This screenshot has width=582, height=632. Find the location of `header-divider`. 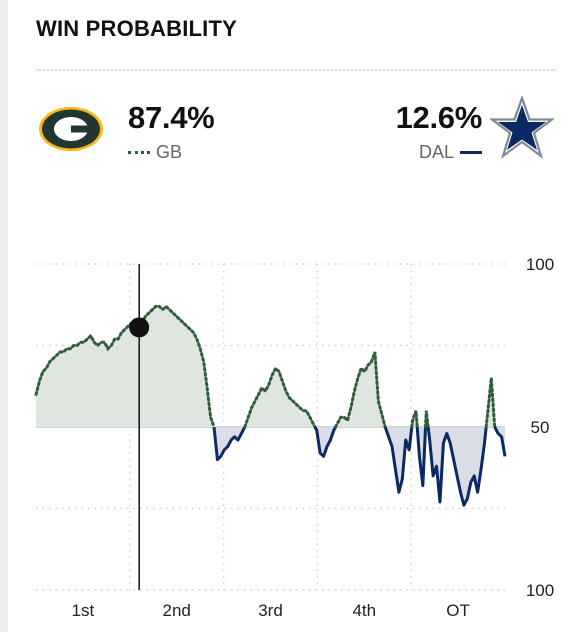

header-divider is located at coordinates (296, 70).